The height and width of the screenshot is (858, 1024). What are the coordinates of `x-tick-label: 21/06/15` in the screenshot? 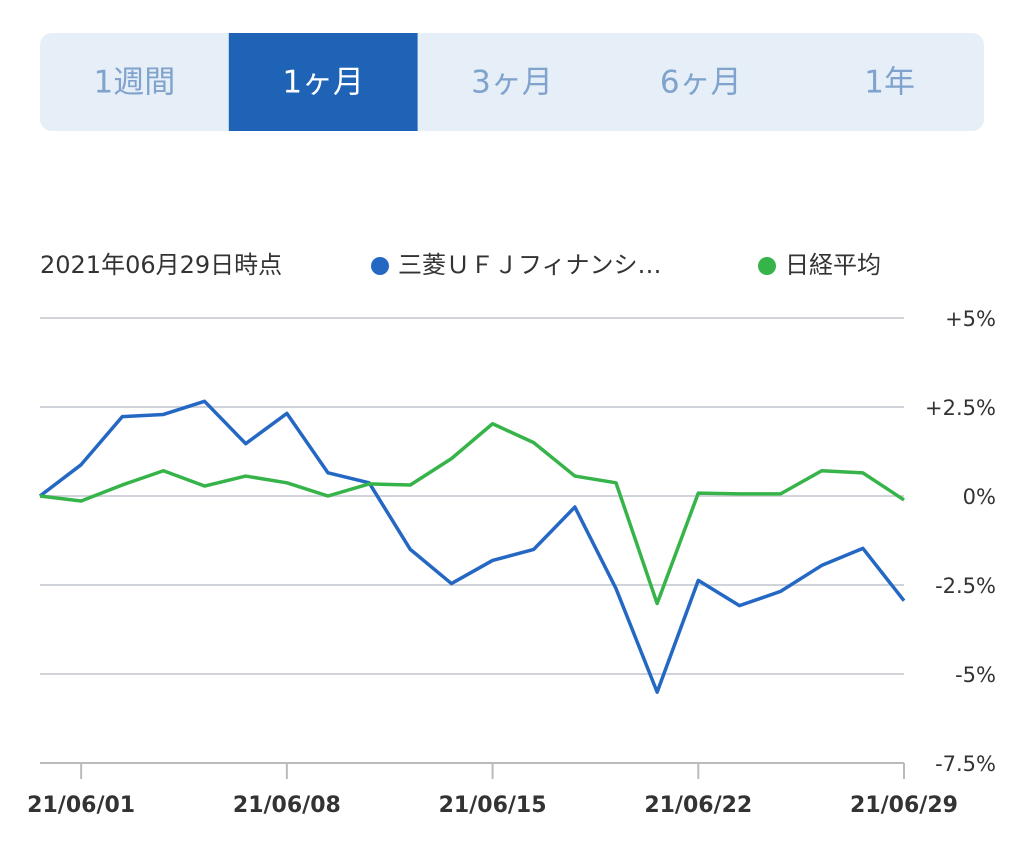 It's located at (493, 805).